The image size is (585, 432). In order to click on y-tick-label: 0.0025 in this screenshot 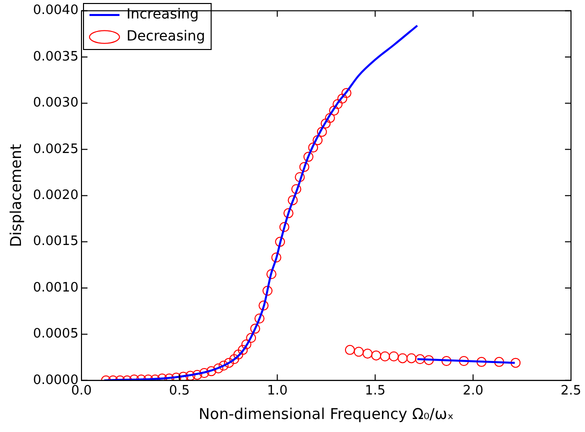, I will do `click(55, 149)`.